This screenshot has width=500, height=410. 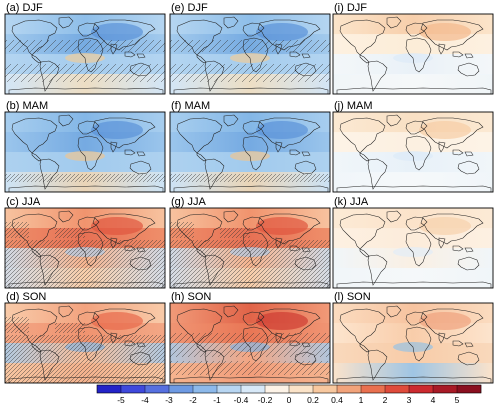 What do you see at coordinates (189, 8) in the screenshot?
I see `panel-label-e: (e) DJF` at bounding box center [189, 8].